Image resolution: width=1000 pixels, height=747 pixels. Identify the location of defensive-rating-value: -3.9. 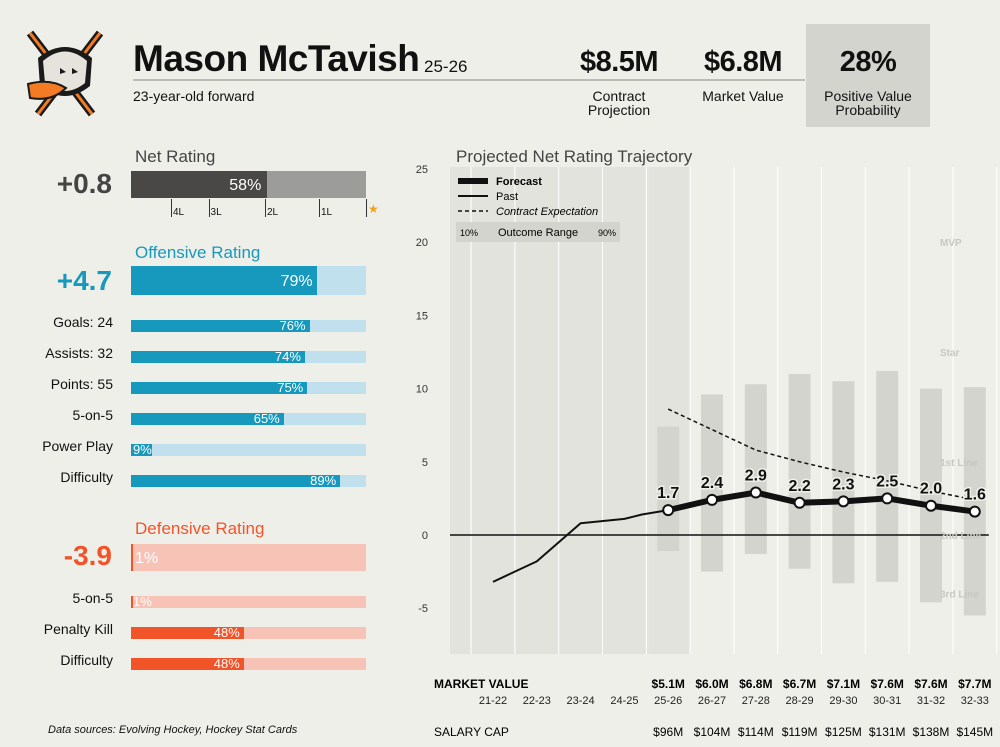
(87, 555).